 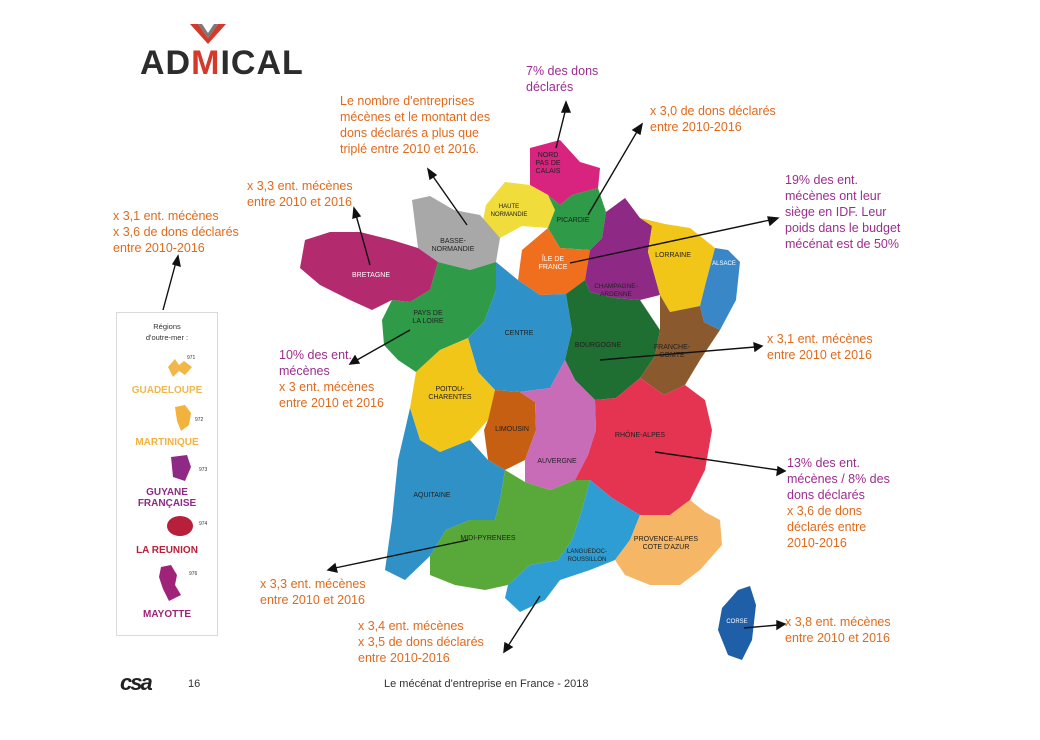 I want to click on label-limousin: LIMOUSIN, so click(x=512, y=429).